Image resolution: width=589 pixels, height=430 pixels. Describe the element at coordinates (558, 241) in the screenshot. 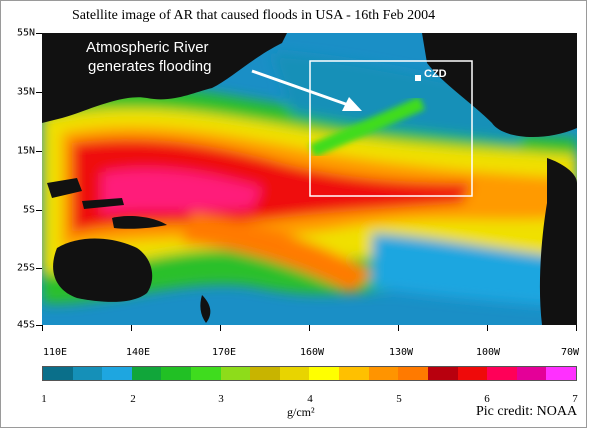

I see `south-america-landmass` at that location.